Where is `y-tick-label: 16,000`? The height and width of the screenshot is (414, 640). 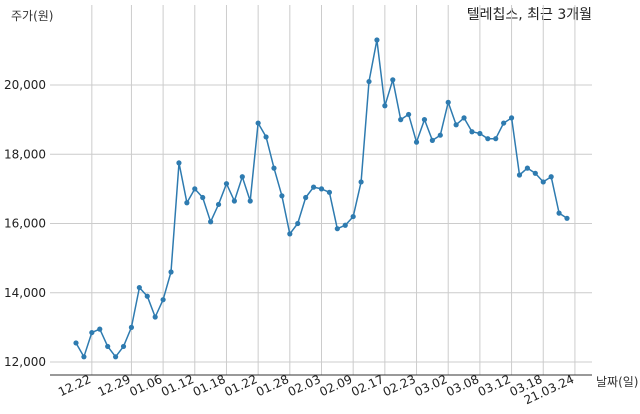 y-tick-label: 16,000 is located at coordinates (25, 224).